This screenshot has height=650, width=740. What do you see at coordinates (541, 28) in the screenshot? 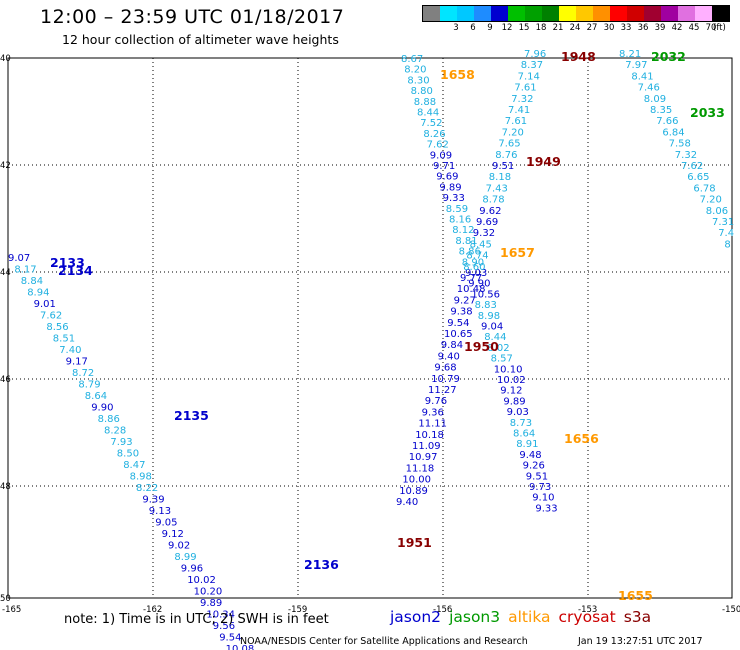
I see `scale-label: 18` at bounding box center [541, 28].